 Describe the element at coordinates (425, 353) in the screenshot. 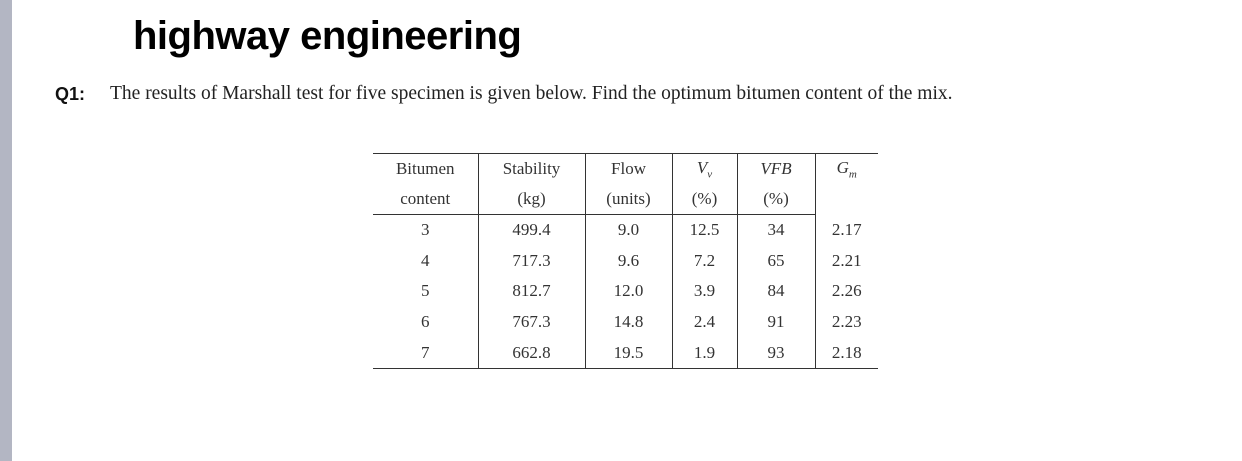

I see `table-cell: 7` at that location.